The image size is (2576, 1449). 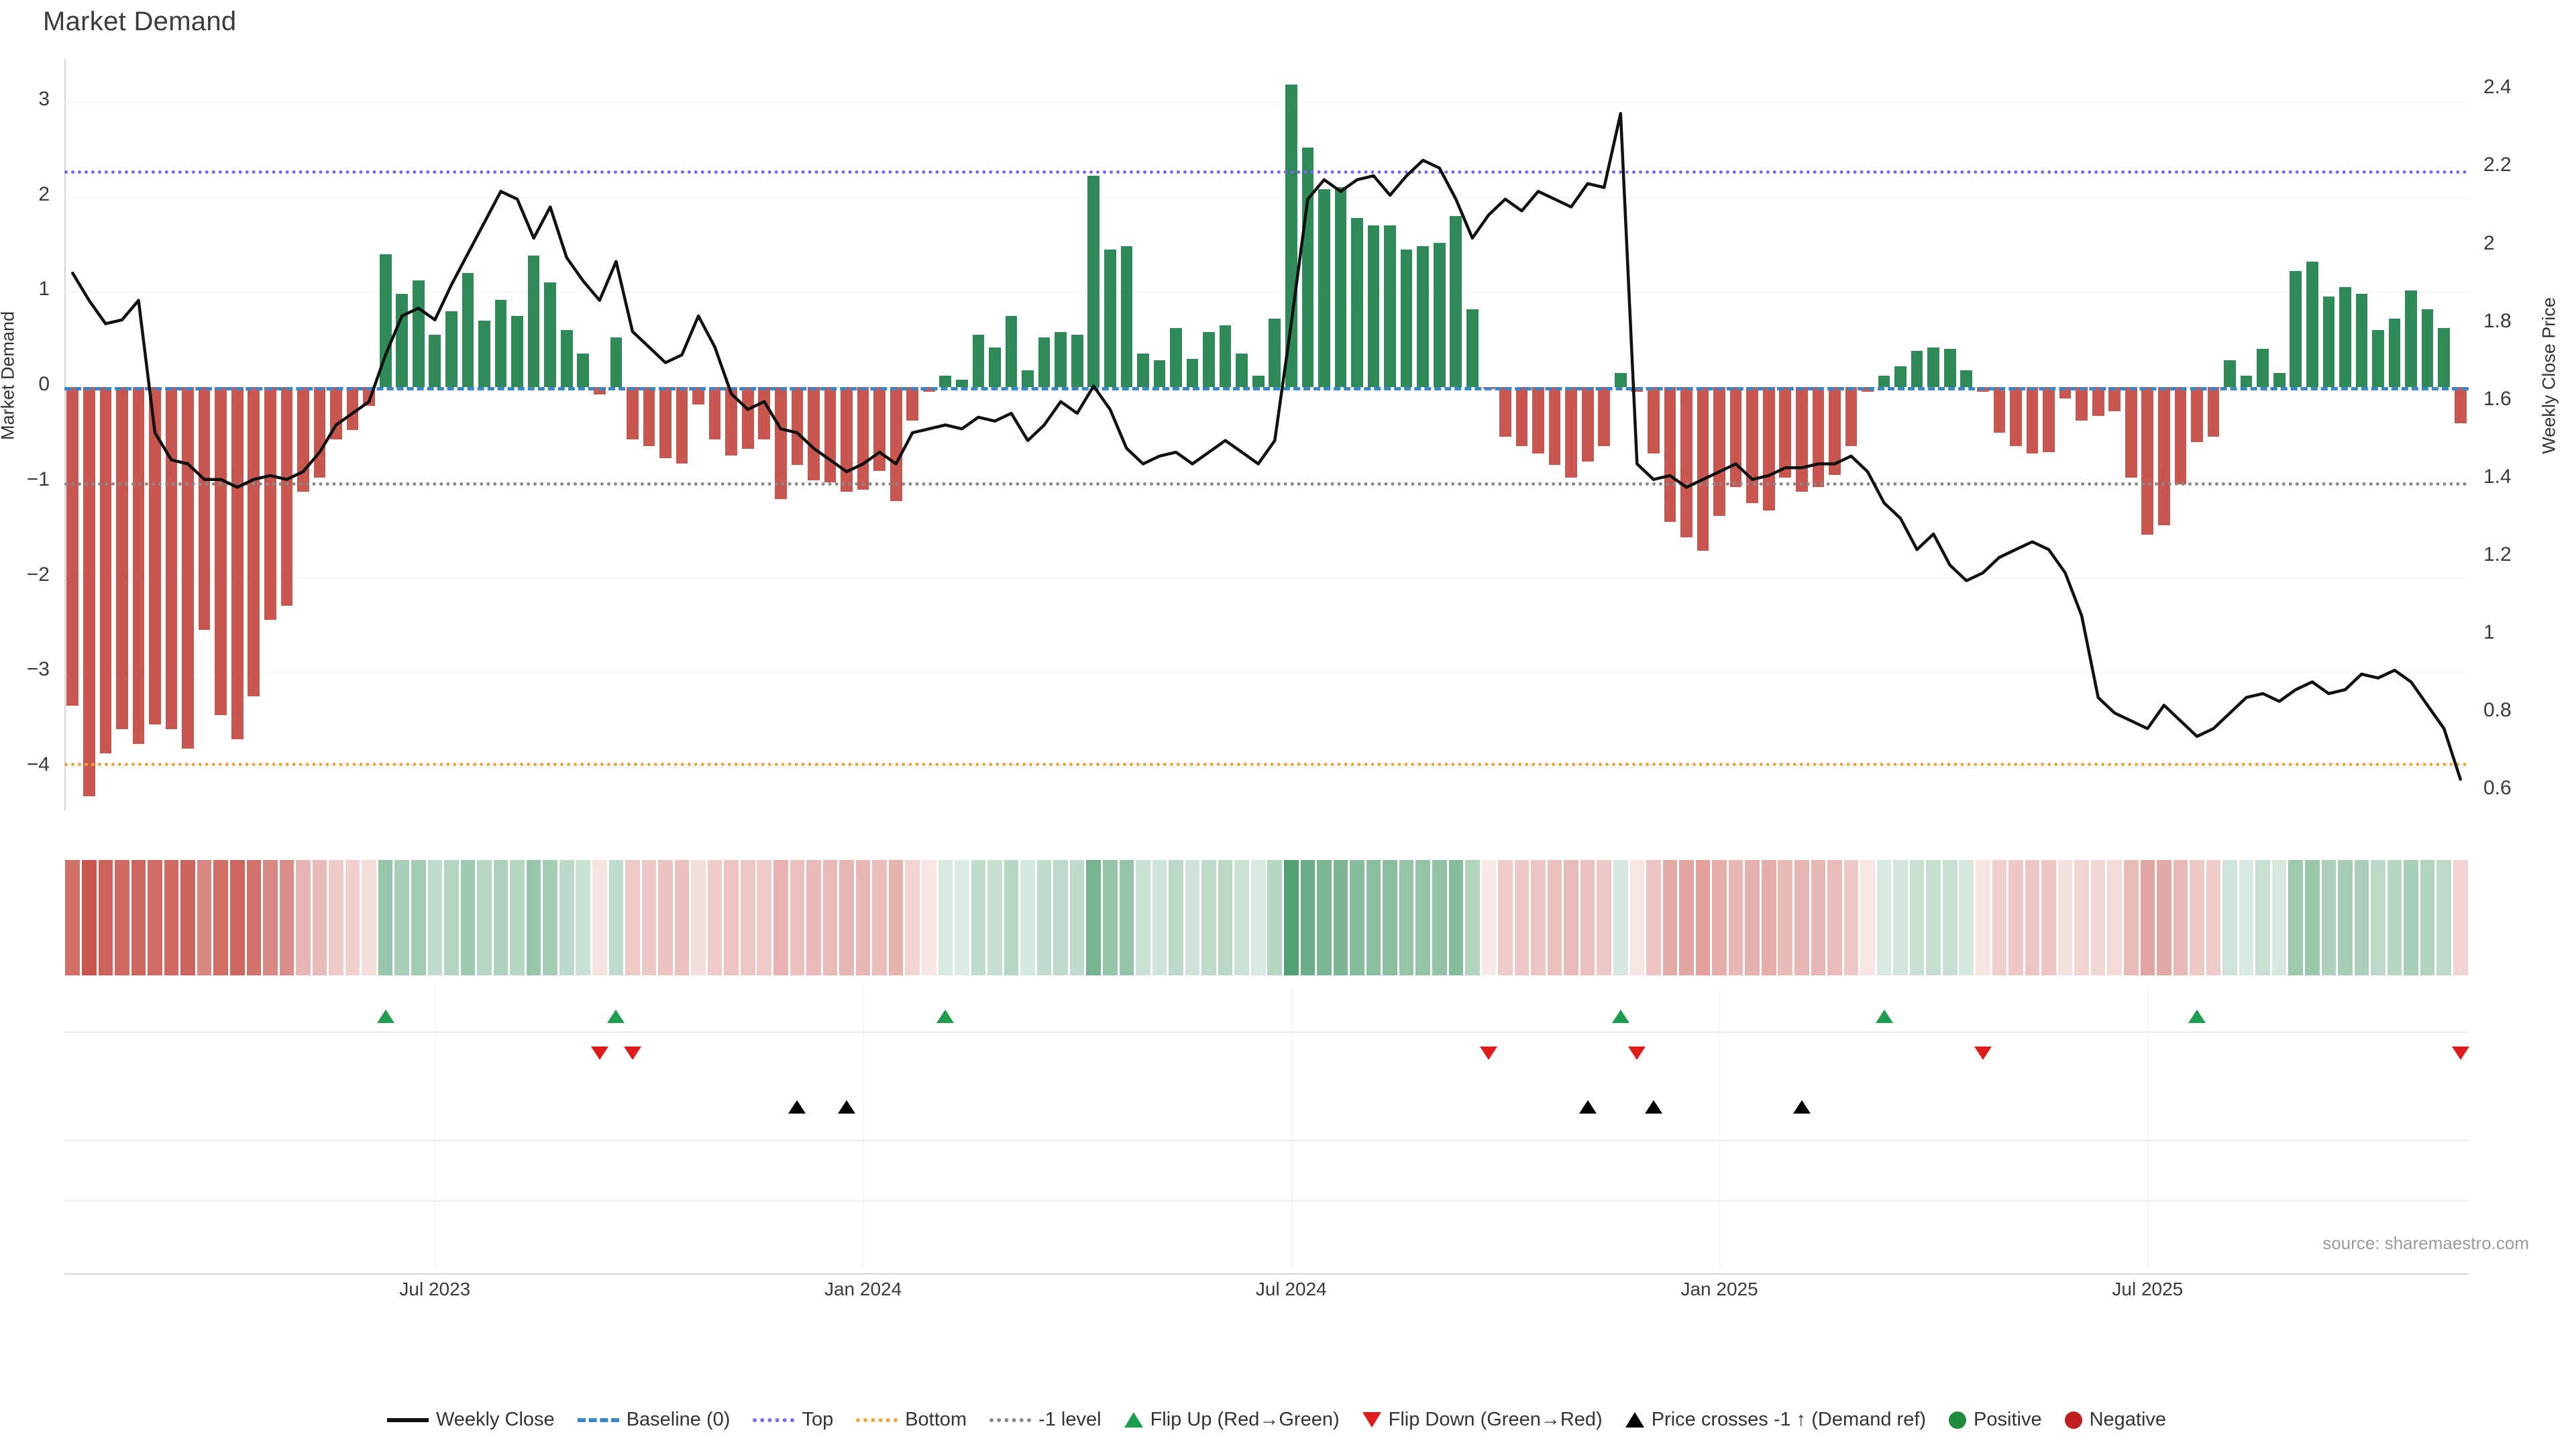 I want to click on y-axis-right-tick: 2, so click(x=2489, y=242).